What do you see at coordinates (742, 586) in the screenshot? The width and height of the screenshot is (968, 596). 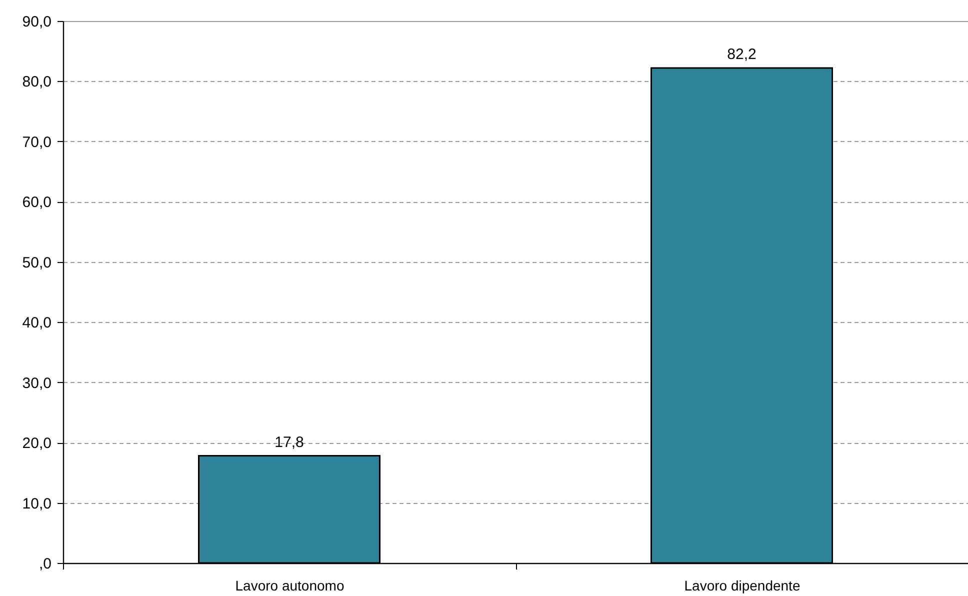 I see `x-tick-label: Lavoro dipendente` at bounding box center [742, 586].